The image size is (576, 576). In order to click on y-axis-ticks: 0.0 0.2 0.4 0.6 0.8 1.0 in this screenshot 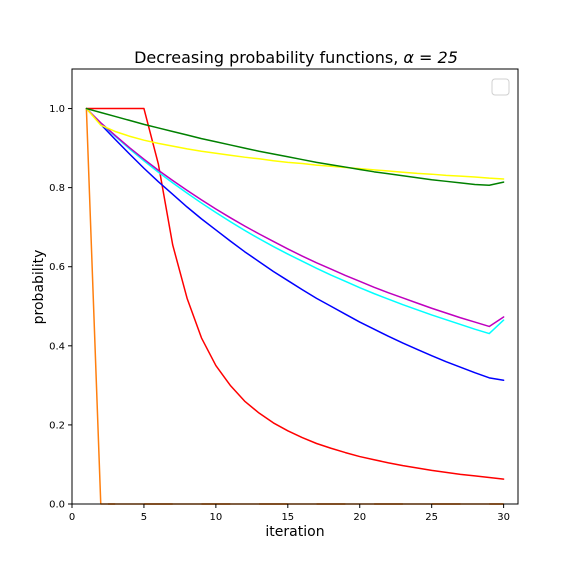, I will do `click(60, 307)`.